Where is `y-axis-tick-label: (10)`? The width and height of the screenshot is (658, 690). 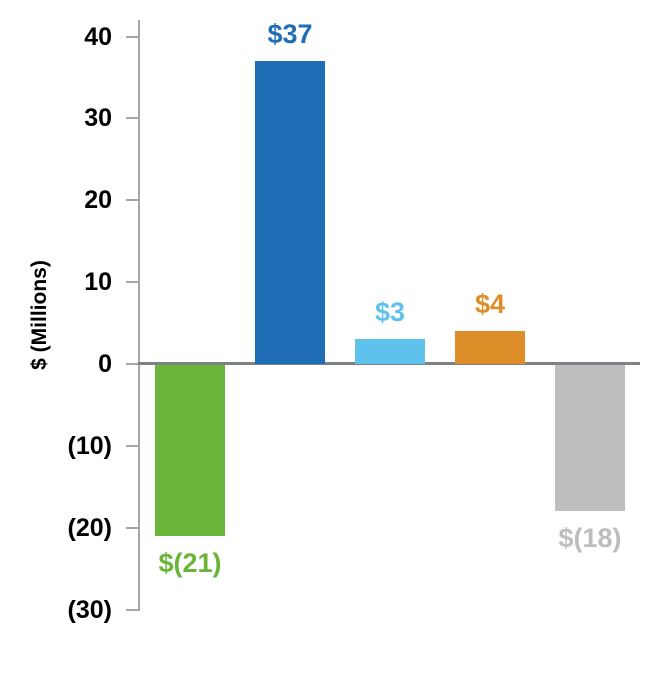 y-axis-tick-label: (10) is located at coordinates (89, 445).